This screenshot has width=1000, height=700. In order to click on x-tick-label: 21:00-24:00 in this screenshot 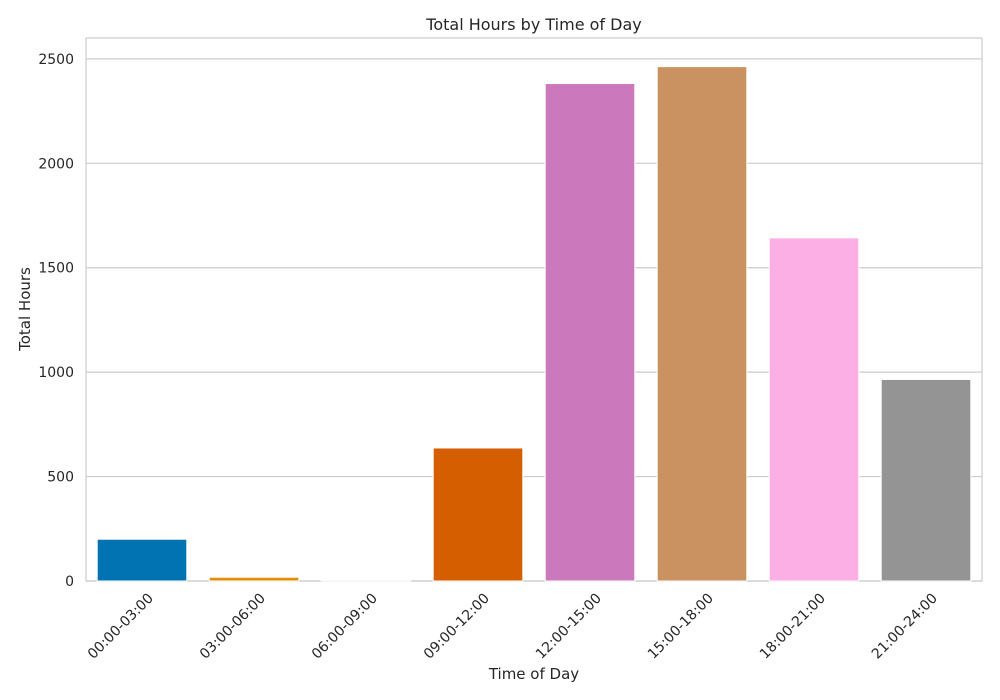, I will do `click(905, 627)`.